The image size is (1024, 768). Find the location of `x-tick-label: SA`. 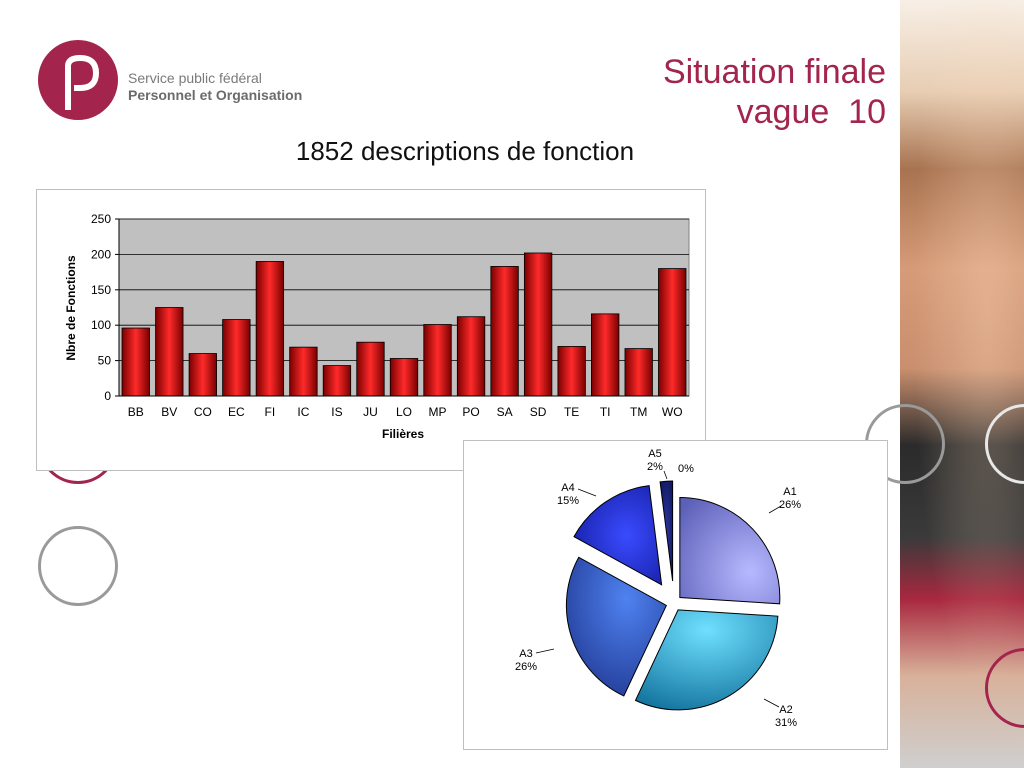

x-tick-label: SA is located at coordinates (505, 412).